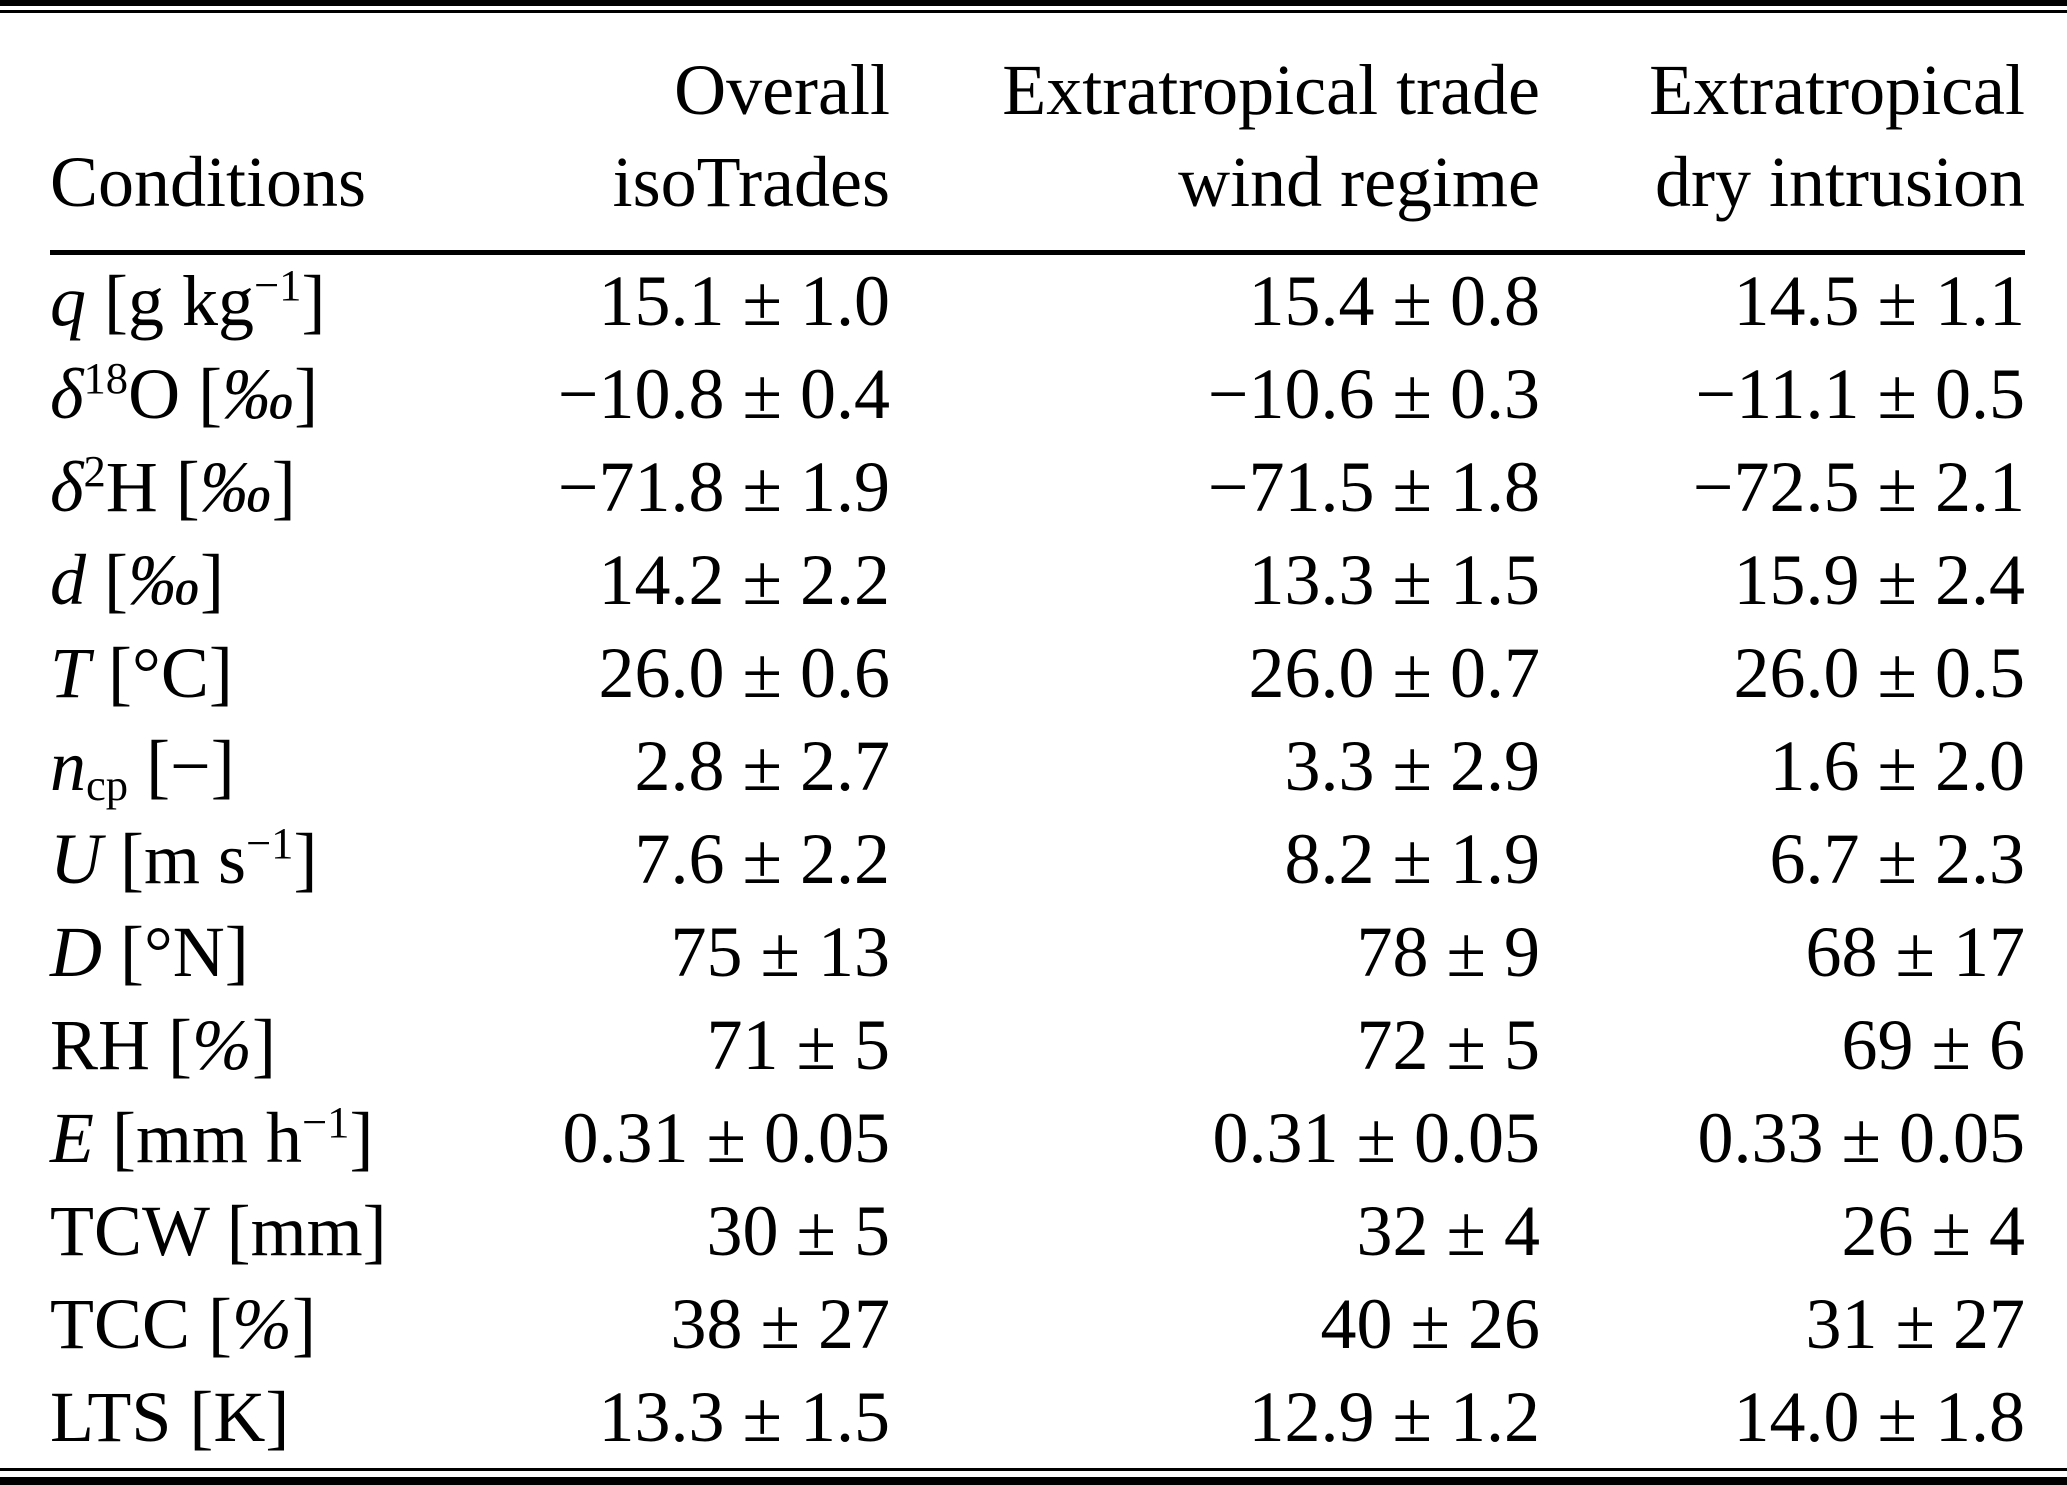 This screenshot has width=2067, height=1485. Describe the element at coordinates (1037, 673) in the screenshot. I see `table-row-T: T [°C] 26.0 ± 0.6 26.0 ± 0.7 26.0 ± 0.5` at that location.